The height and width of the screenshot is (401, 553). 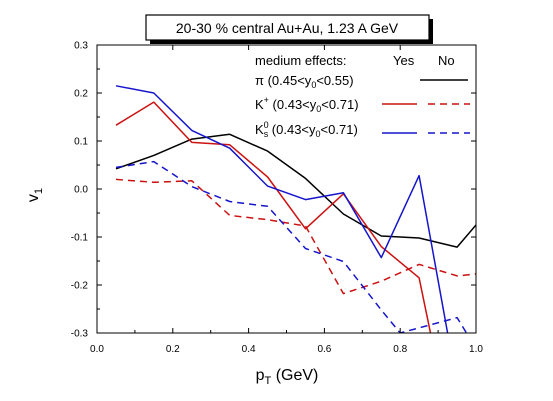 What do you see at coordinates (400, 349) in the screenshot?
I see `x-tick-label: 0.8` at bounding box center [400, 349].